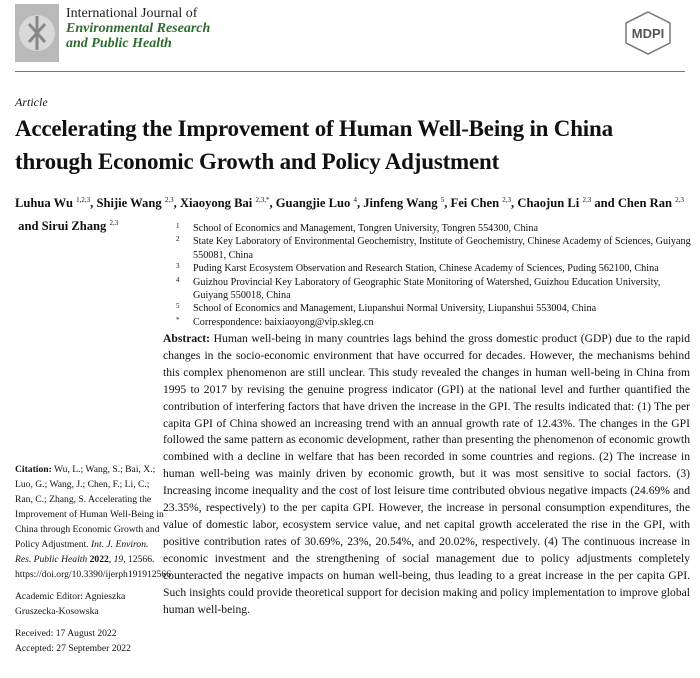 This screenshot has width=700, height=678. Describe the element at coordinates (31, 102) in the screenshot. I see `article-type: Article` at that location.